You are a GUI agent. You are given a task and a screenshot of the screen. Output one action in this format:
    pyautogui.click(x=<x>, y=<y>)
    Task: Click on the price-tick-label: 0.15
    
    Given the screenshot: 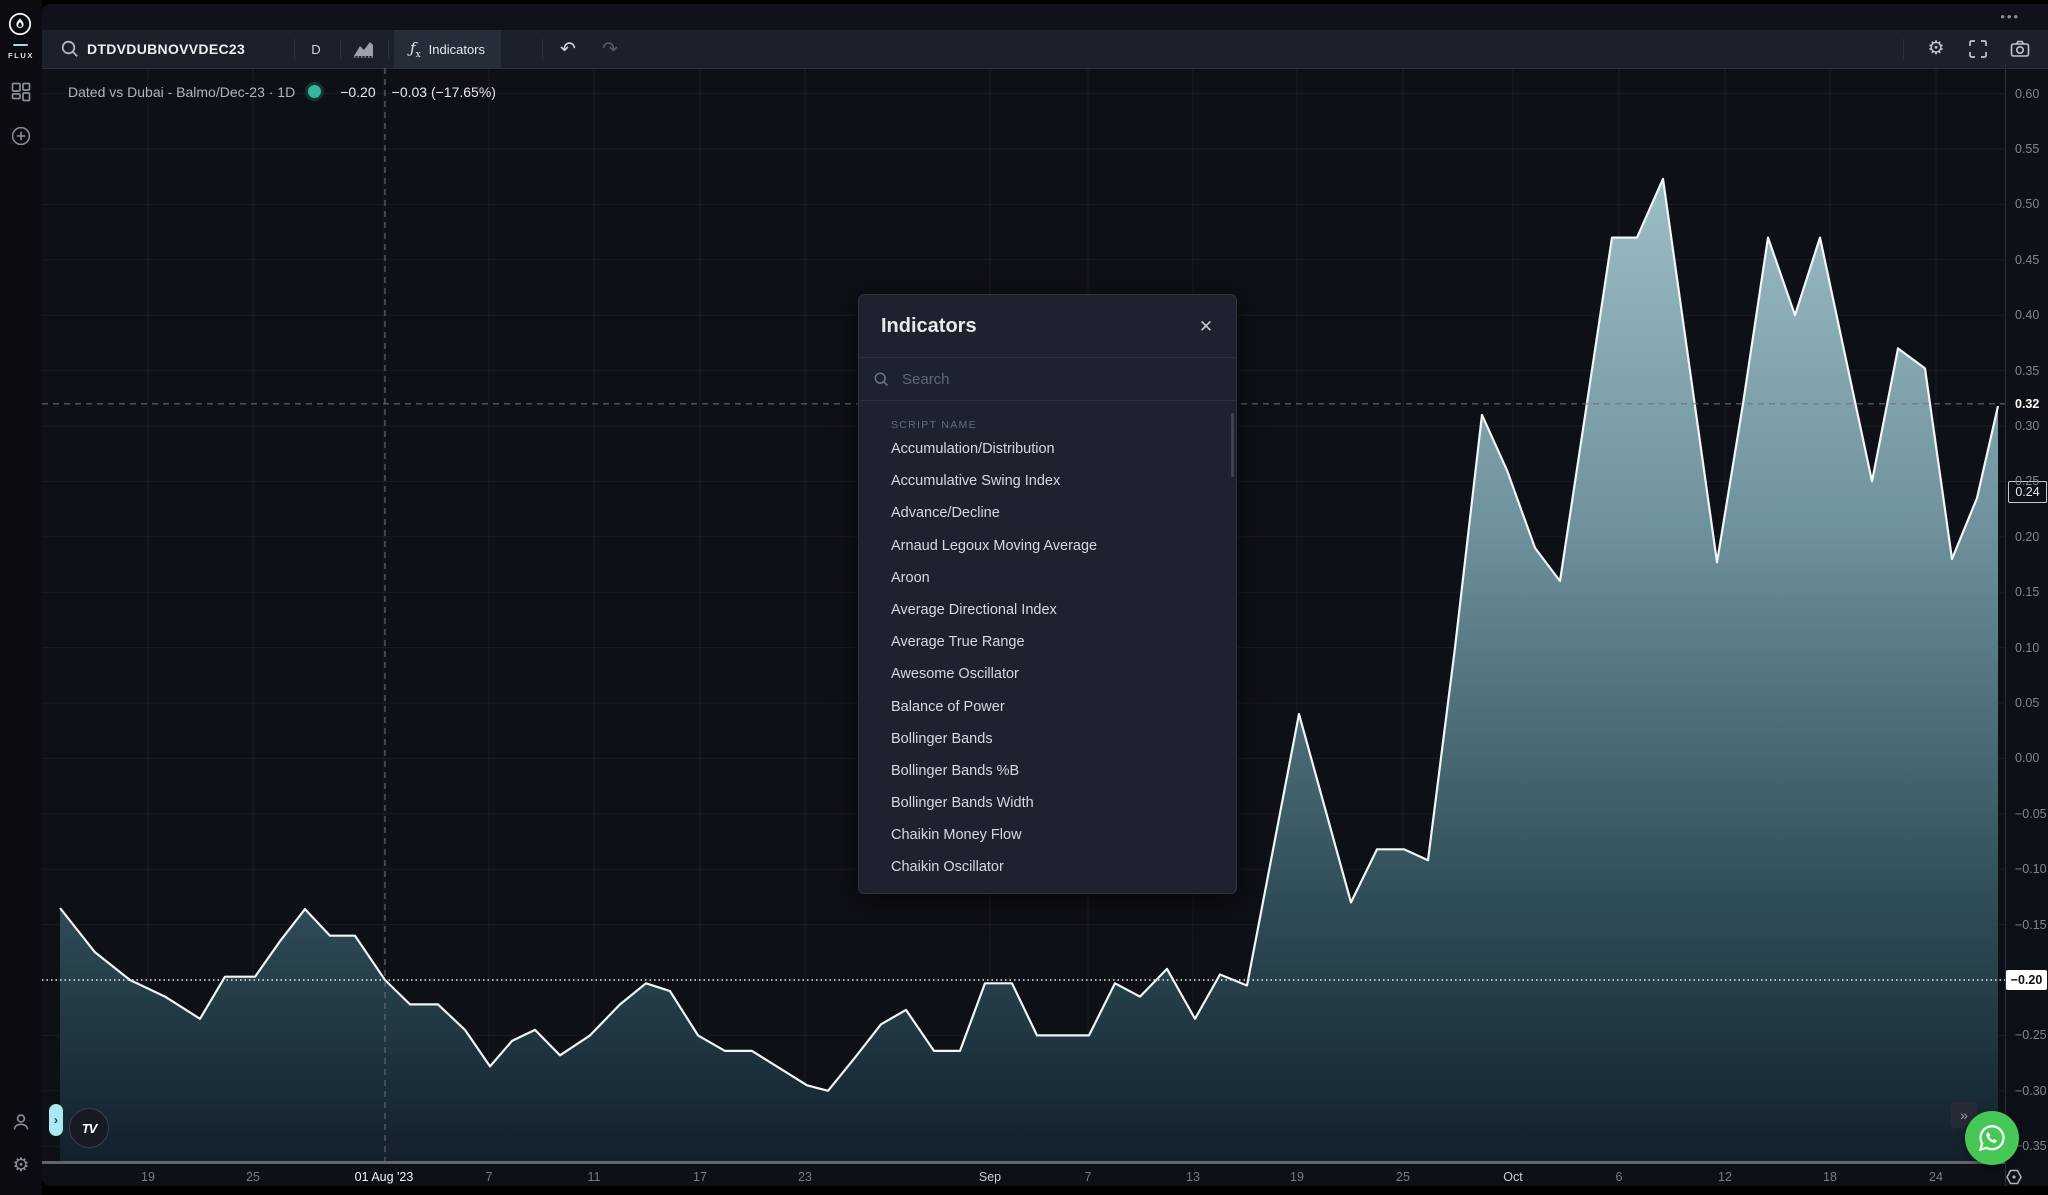 What is the action you would take?
    pyautogui.click(x=2027, y=592)
    